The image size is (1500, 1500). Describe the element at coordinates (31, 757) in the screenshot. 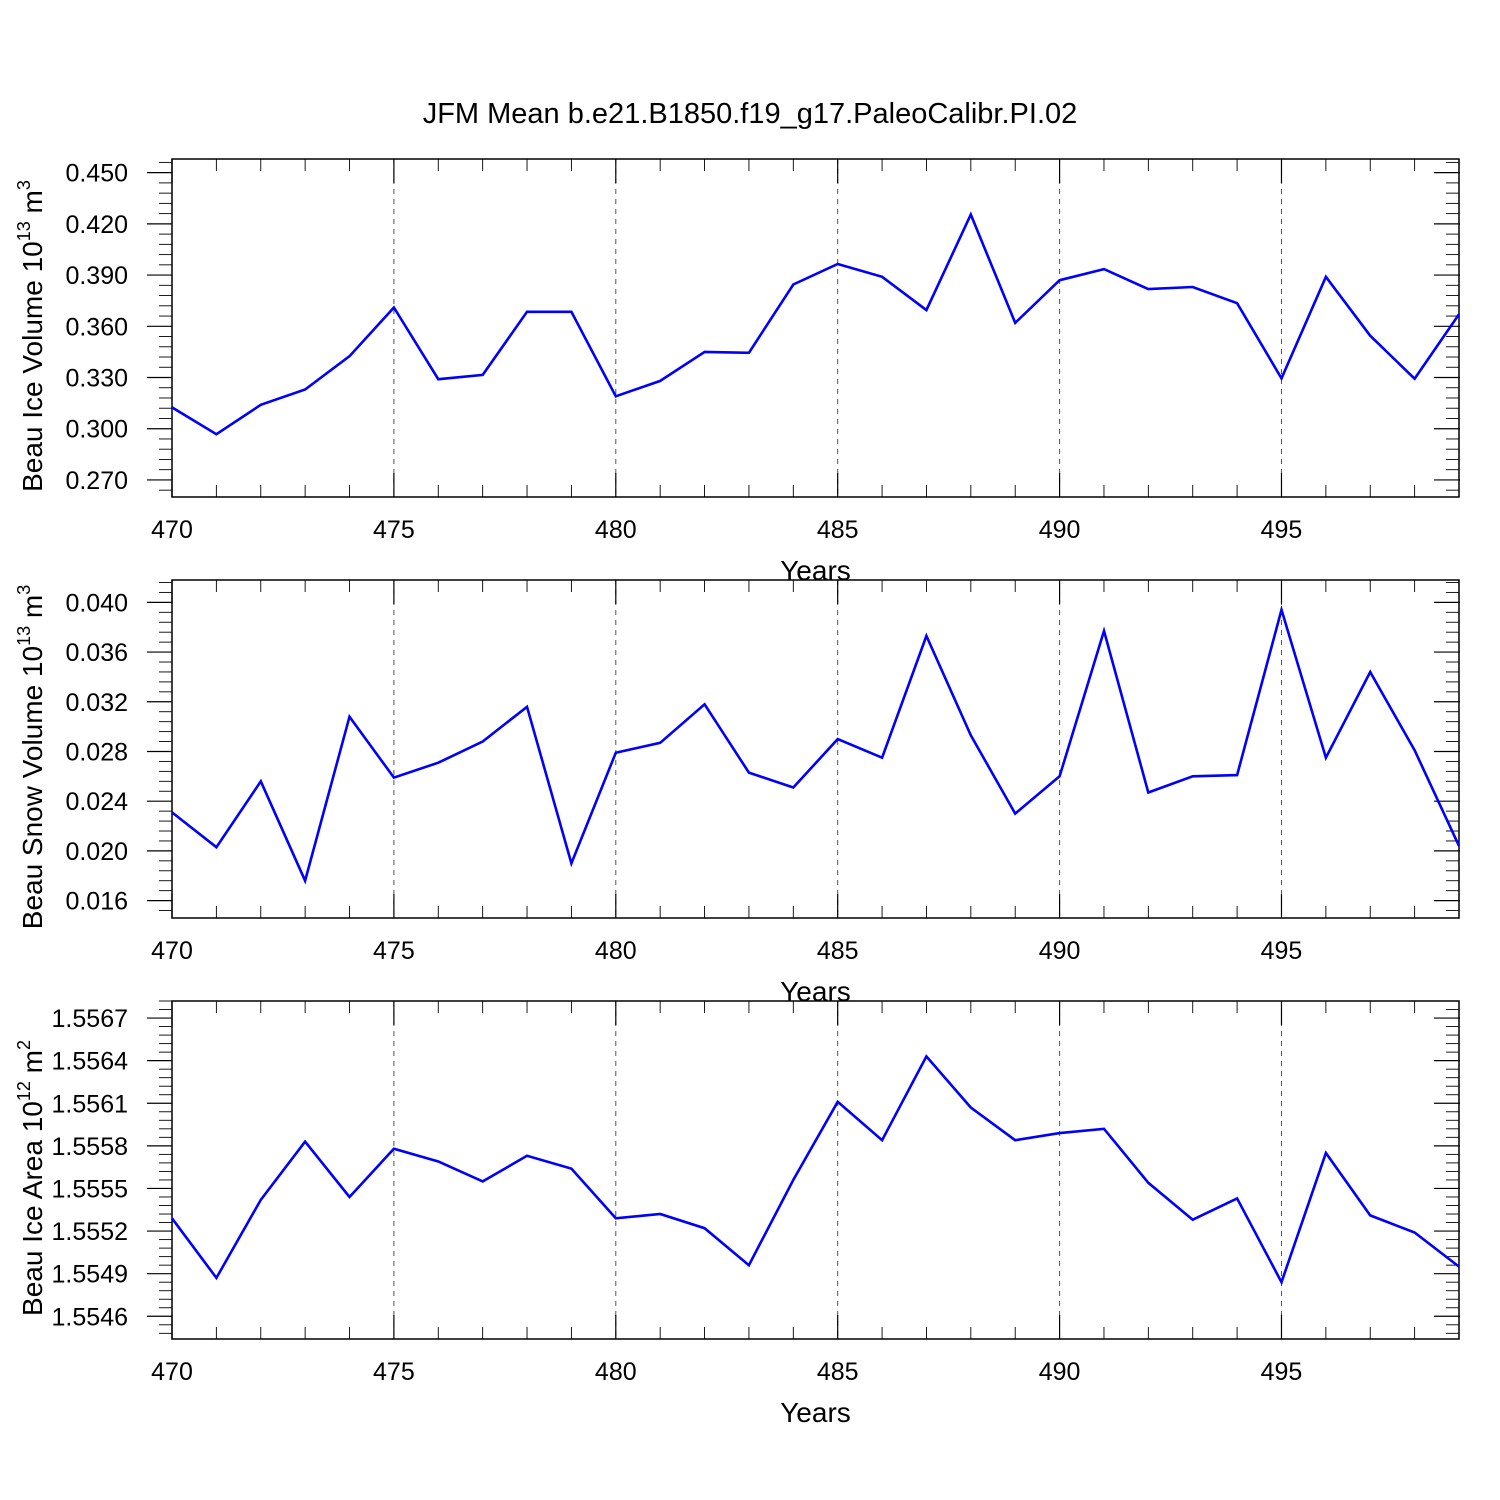

I see `y-axis-title: Beau Snow Volume 1013 m3` at that location.